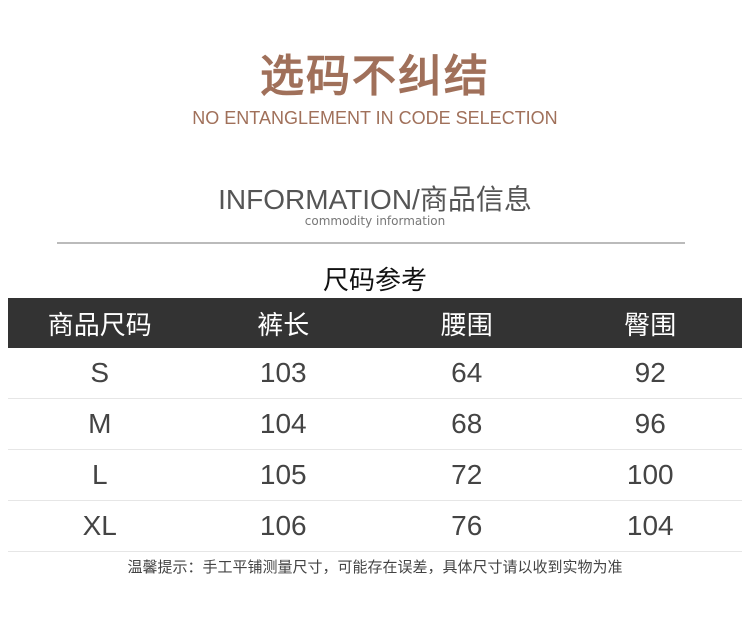 The image size is (750, 637). What do you see at coordinates (375, 526) in the screenshot?
I see `table-row: XL 106 76 104` at bounding box center [375, 526].